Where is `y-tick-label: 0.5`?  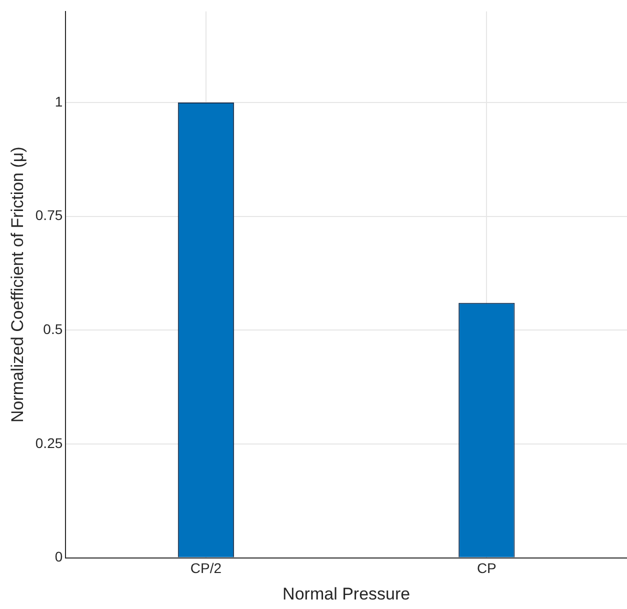 y-tick-label: 0.5 is located at coordinates (53, 328).